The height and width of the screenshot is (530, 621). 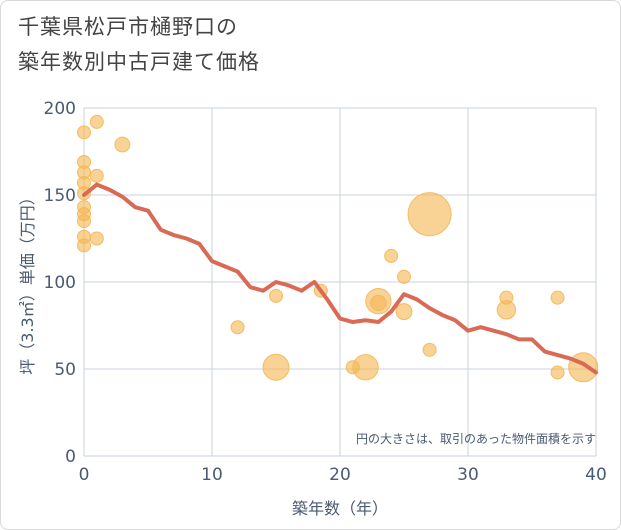 I want to click on x-tick-label: 0, so click(x=84, y=475).